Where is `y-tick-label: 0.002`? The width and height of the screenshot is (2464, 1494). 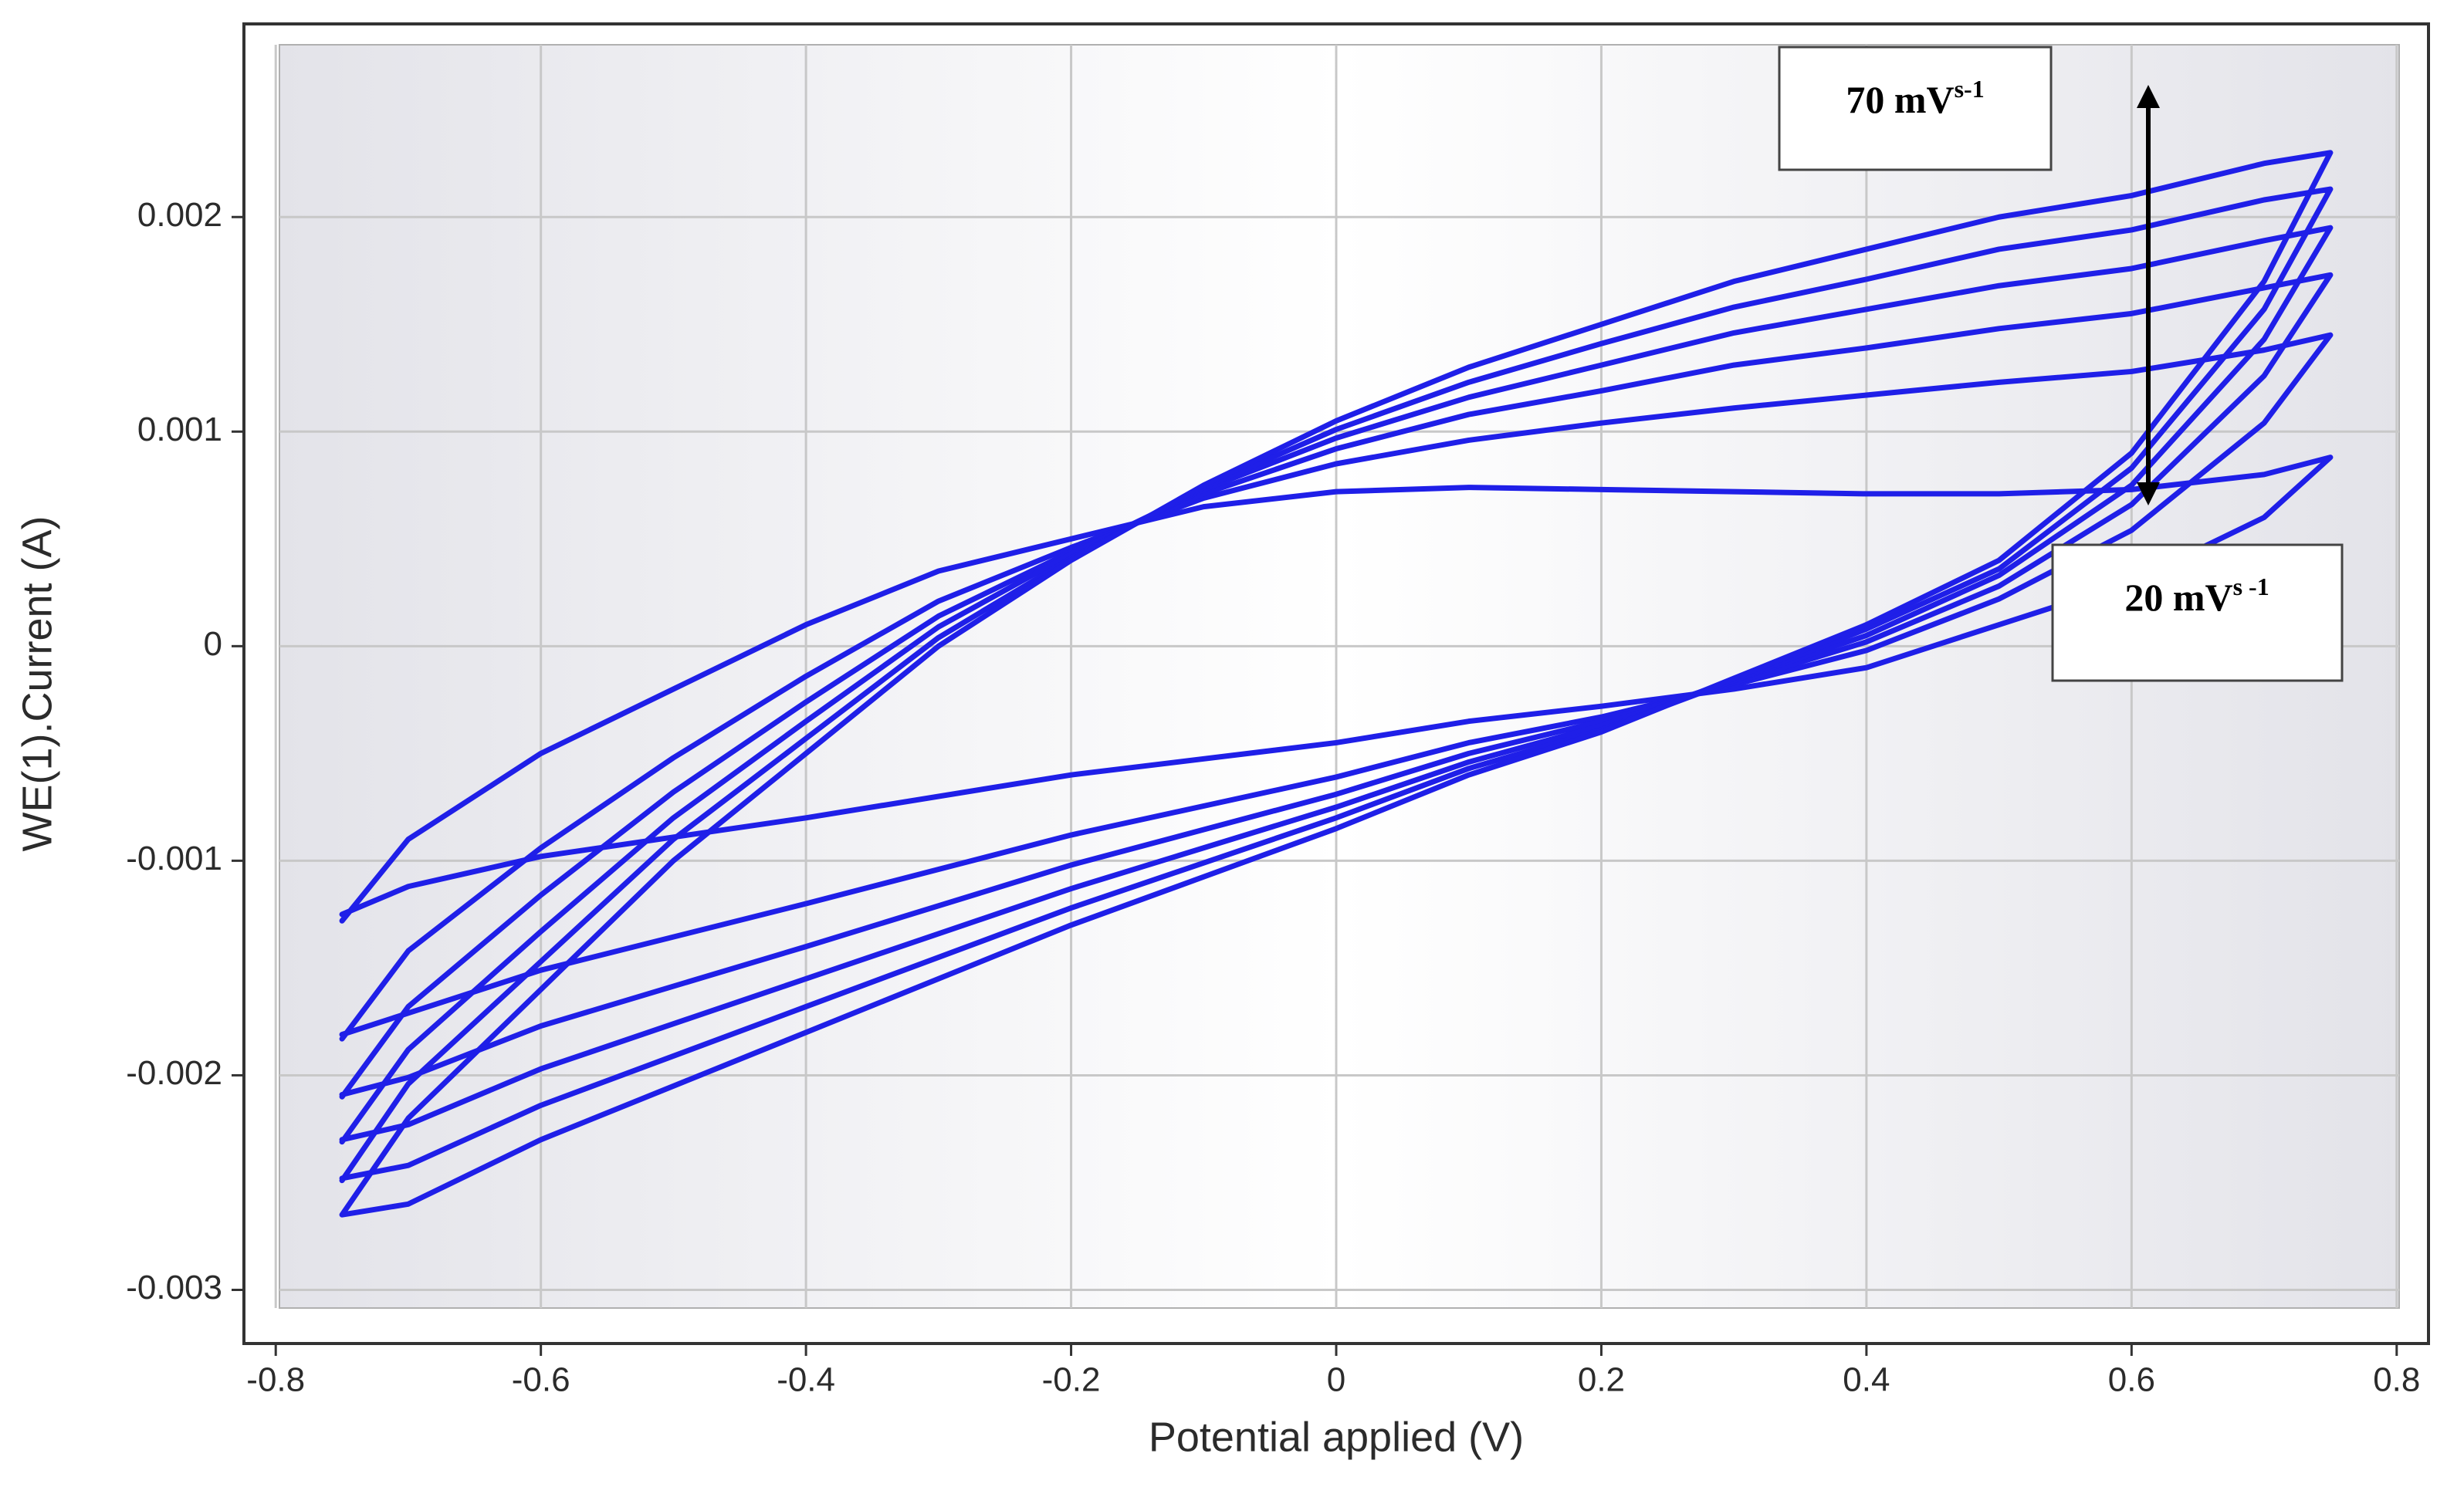
y-tick-label: 0.002 is located at coordinates (179, 215).